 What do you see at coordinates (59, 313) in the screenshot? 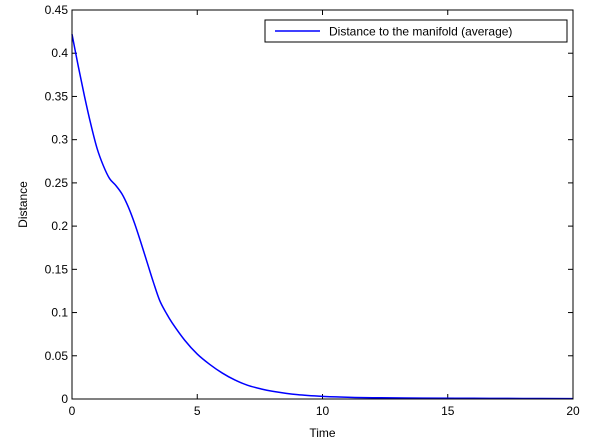
I see `y-tick-label: 0.1` at bounding box center [59, 313].